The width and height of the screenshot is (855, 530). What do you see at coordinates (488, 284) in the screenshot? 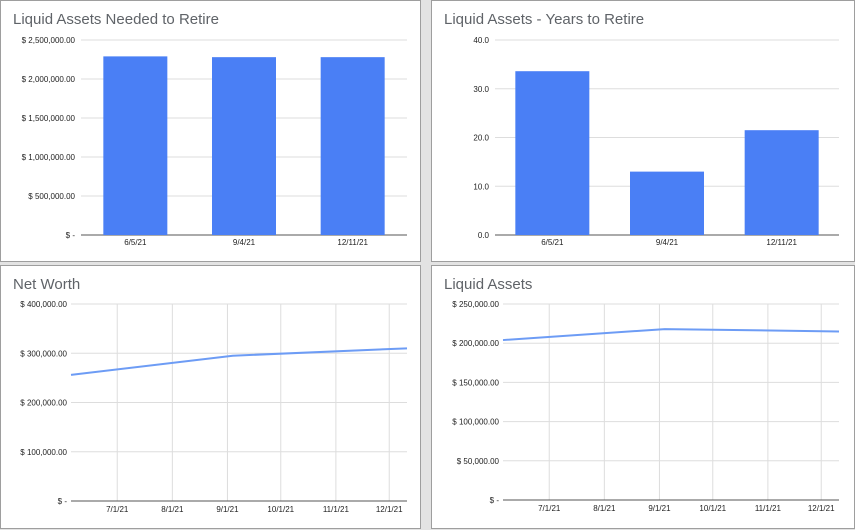
I see `chart-title: Liquid Assets` at bounding box center [488, 284].